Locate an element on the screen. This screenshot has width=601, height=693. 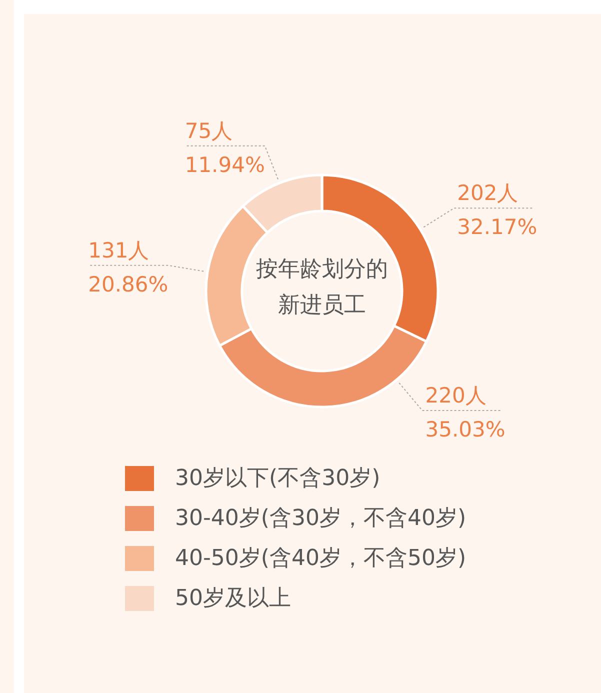
text: 20.86% is located at coordinates (128, 284).